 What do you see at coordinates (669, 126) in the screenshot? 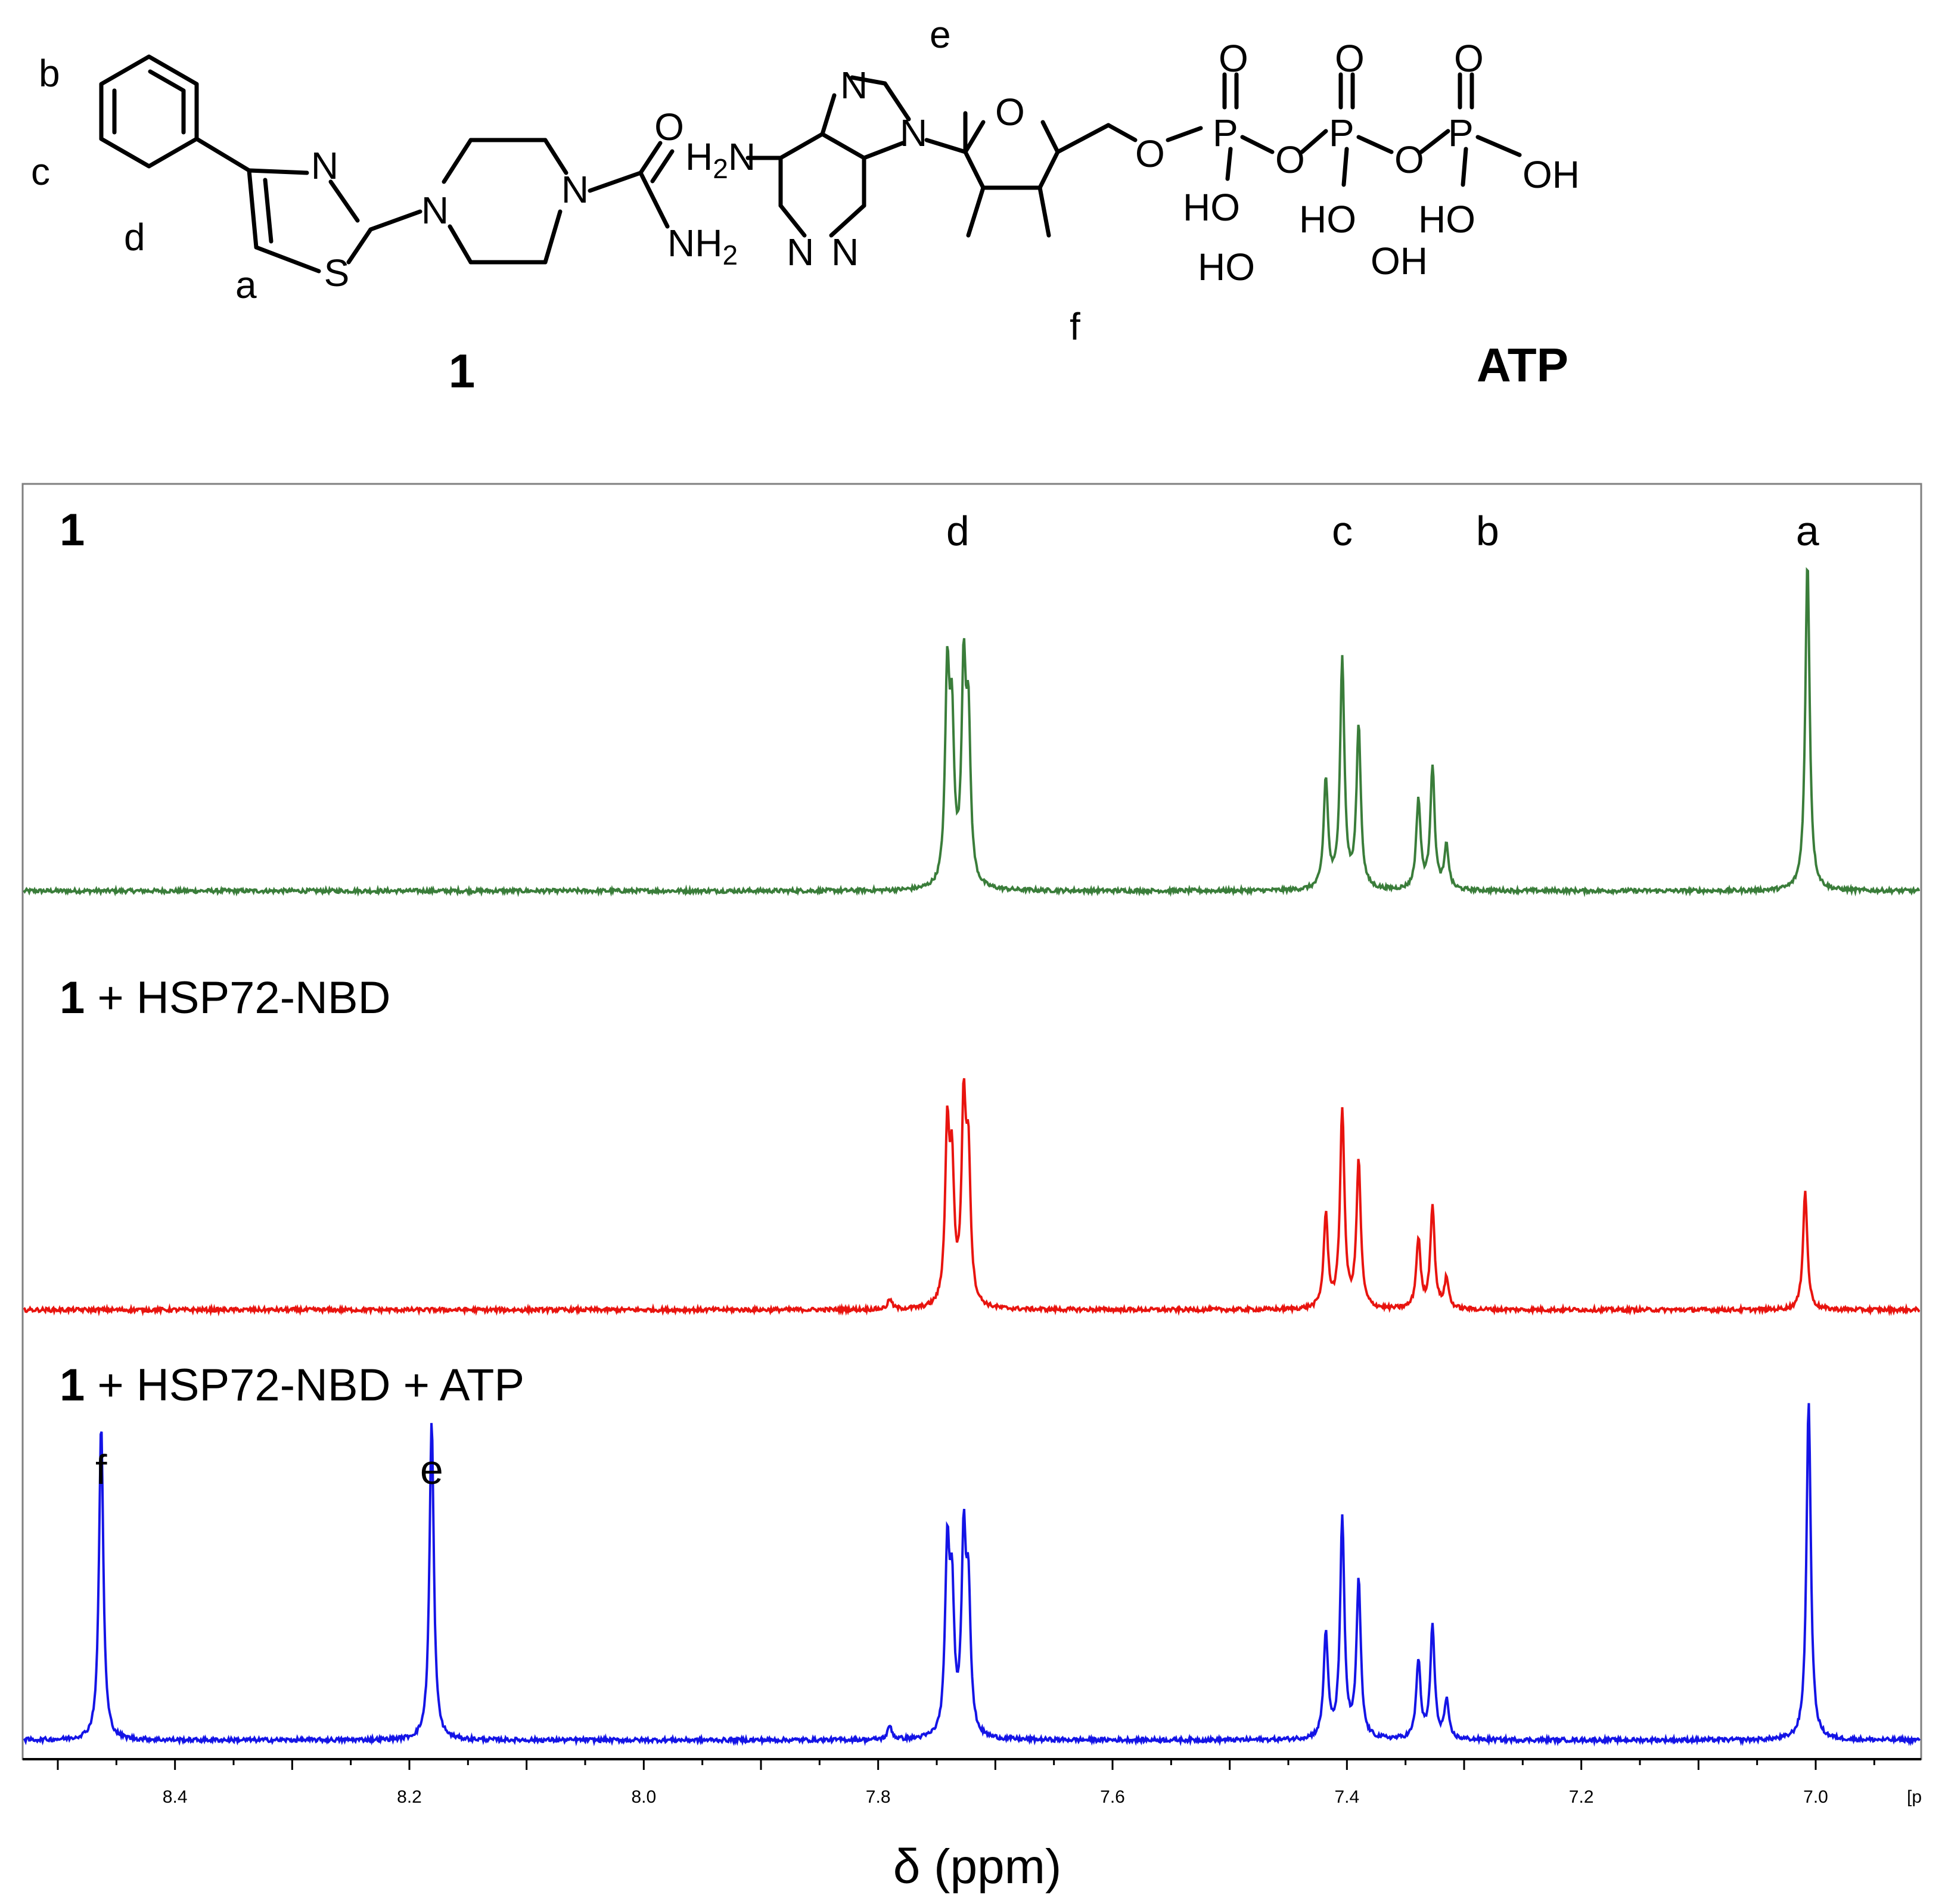
I see `carbonyl-o-atom: O` at bounding box center [669, 126].